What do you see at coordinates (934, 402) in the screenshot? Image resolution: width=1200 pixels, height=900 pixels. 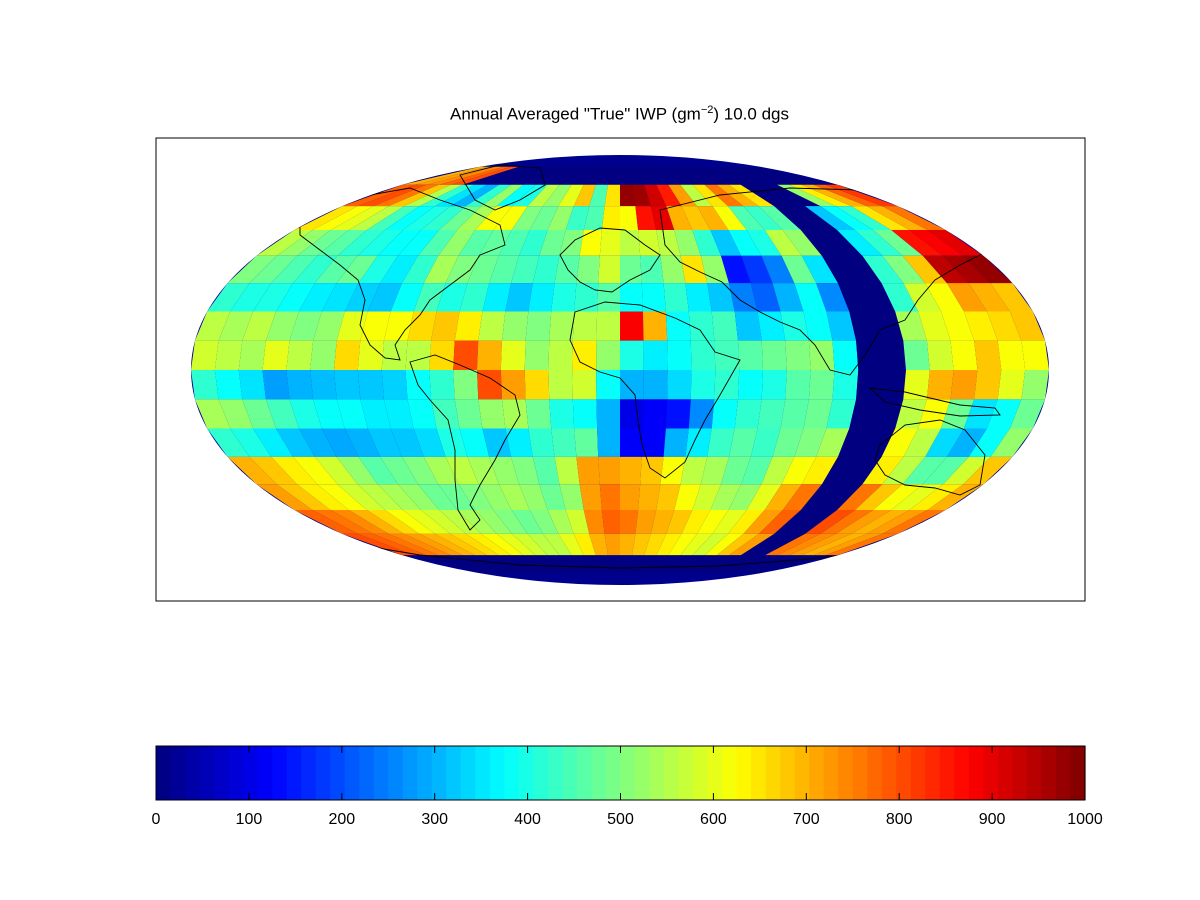 I see `coastline-indonesia` at bounding box center [934, 402].